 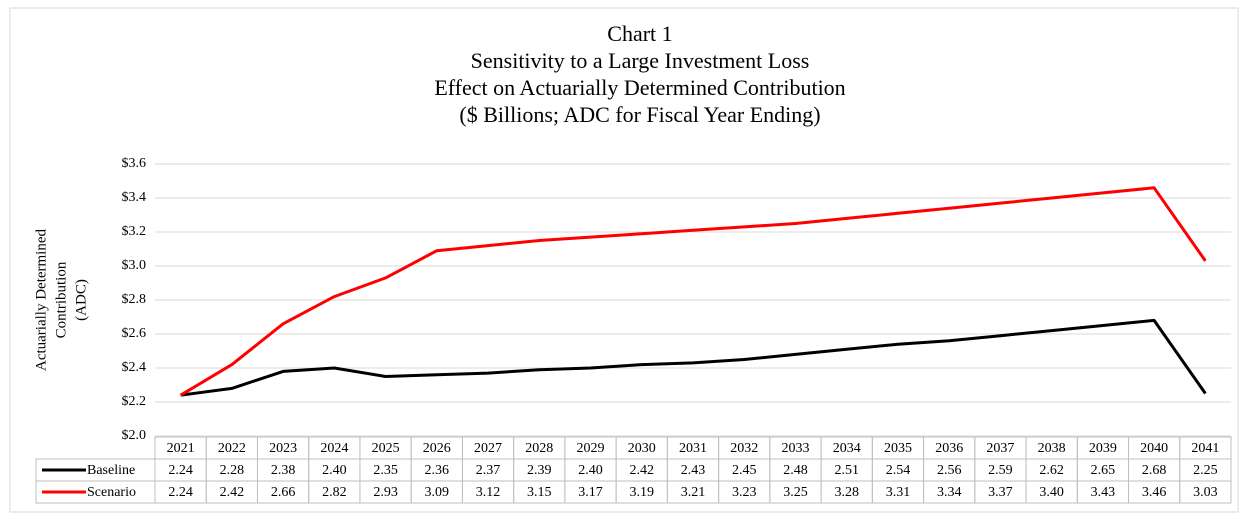 What do you see at coordinates (134, 333) in the screenshot?
I see `y-tick-label: $2.6` at bounding box center [134, 333].